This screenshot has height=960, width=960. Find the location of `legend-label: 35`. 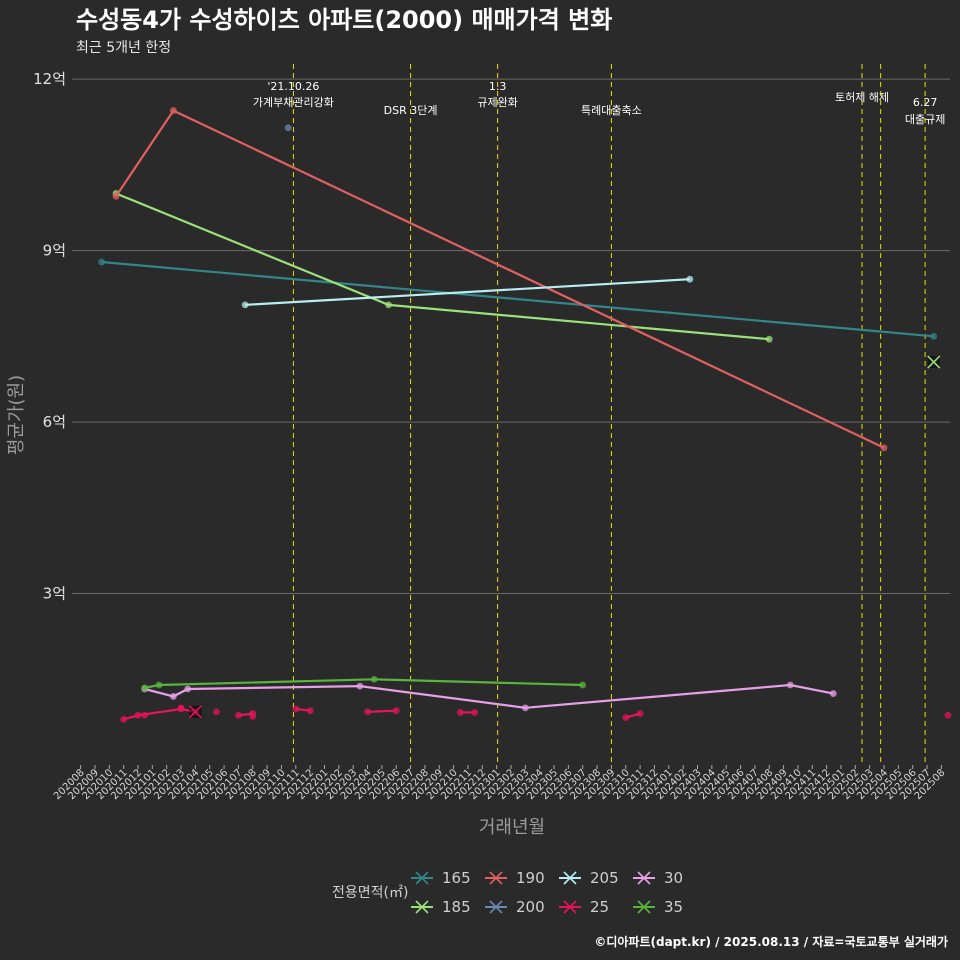

legend-label: 35 is located at coordinates (673, 907).